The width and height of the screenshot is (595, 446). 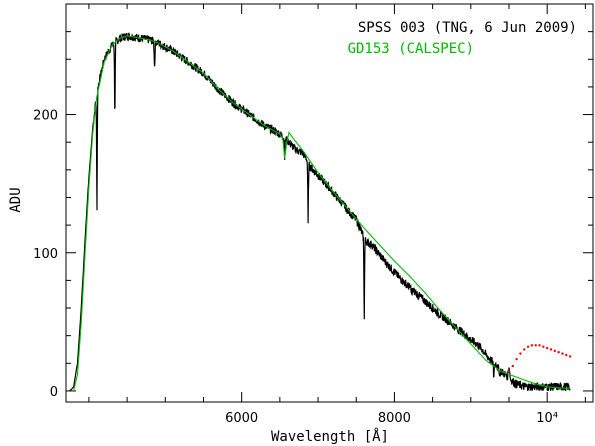 I want to click on y-tick-label: 200, so click(x=45, y=116).